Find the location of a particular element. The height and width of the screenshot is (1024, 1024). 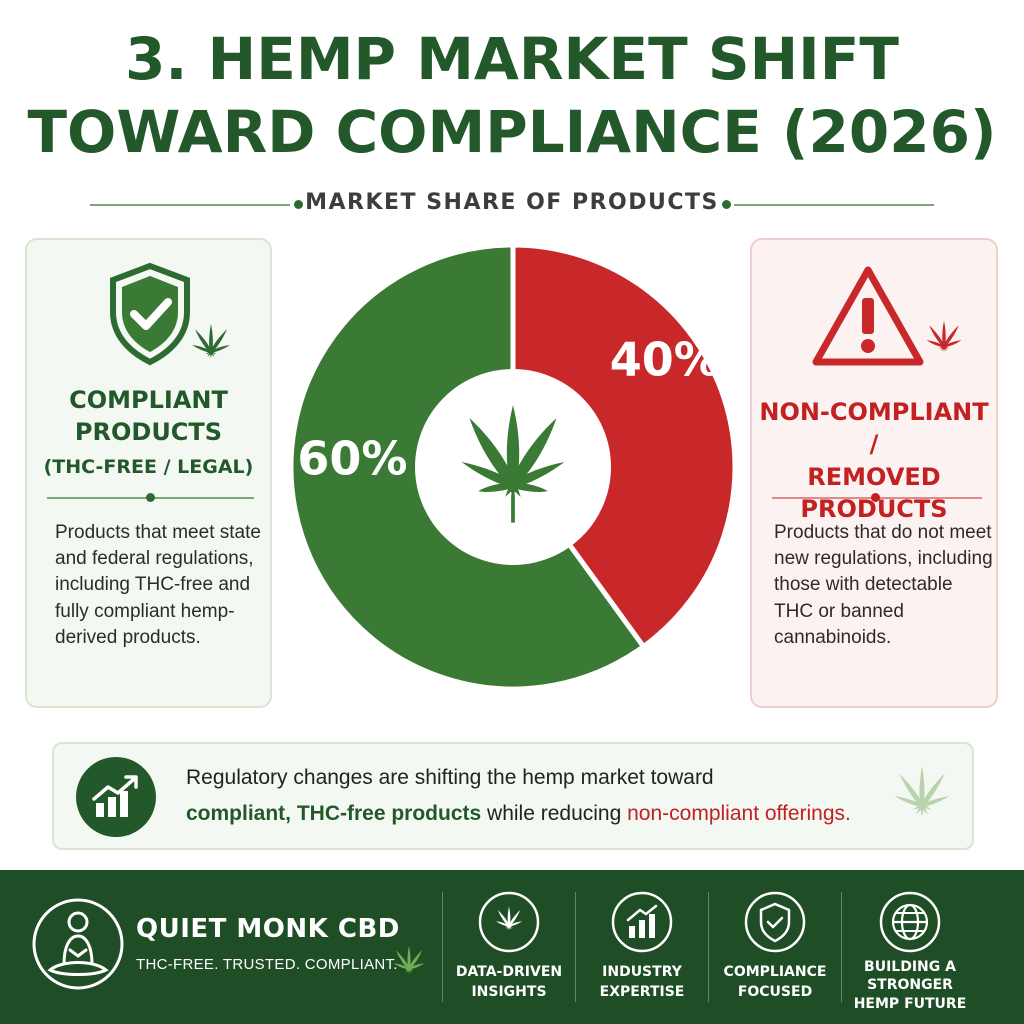

banner-highlight-non-compliant: non-compliant offerings. is located at coordinates (739, 813).